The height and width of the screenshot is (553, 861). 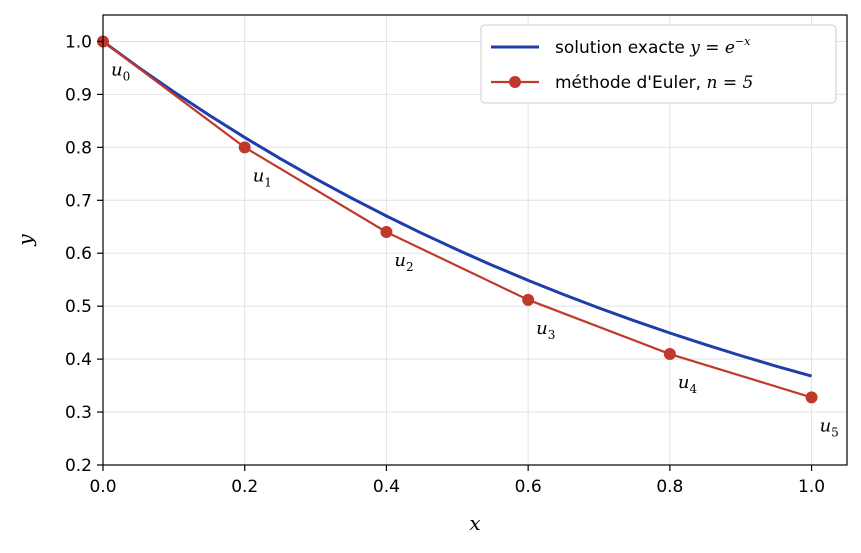 I want to click on x-tick-label: 0.8, so click(x=669, y=487).